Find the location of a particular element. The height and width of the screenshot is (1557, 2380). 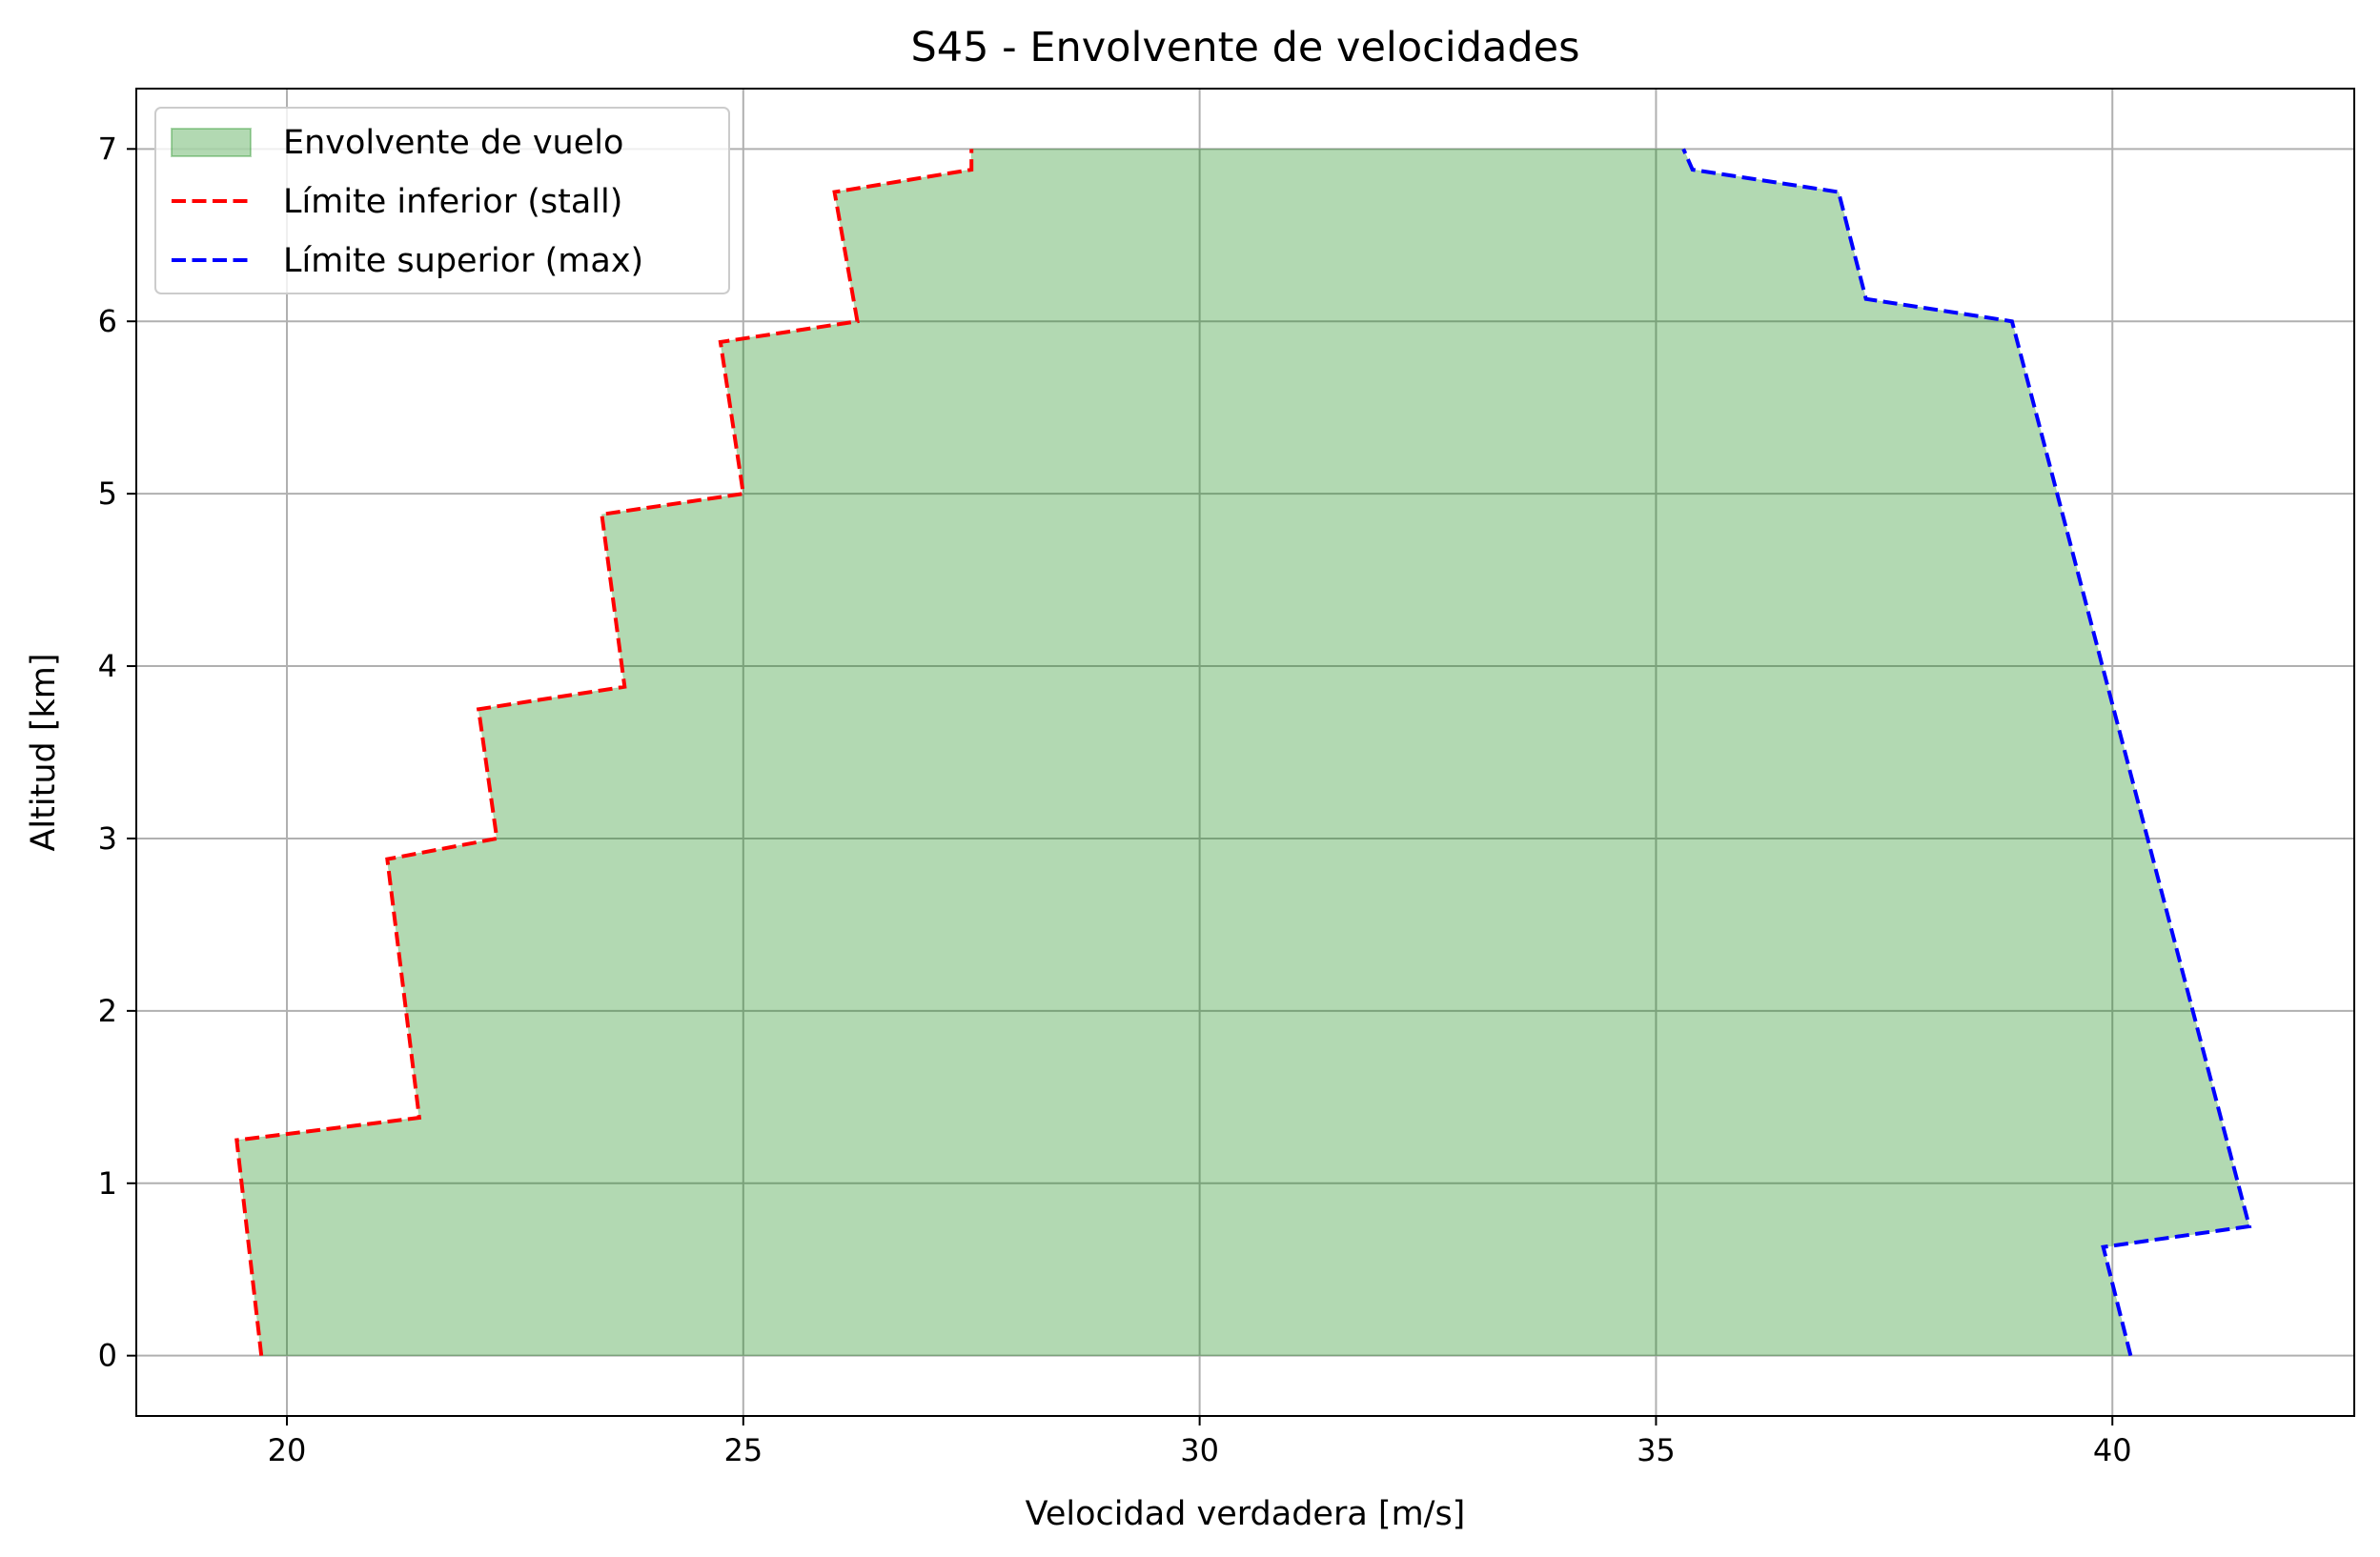

x-axis-label: Velocidad verdadera [m/s] is located at coordinates (1246, 1514).